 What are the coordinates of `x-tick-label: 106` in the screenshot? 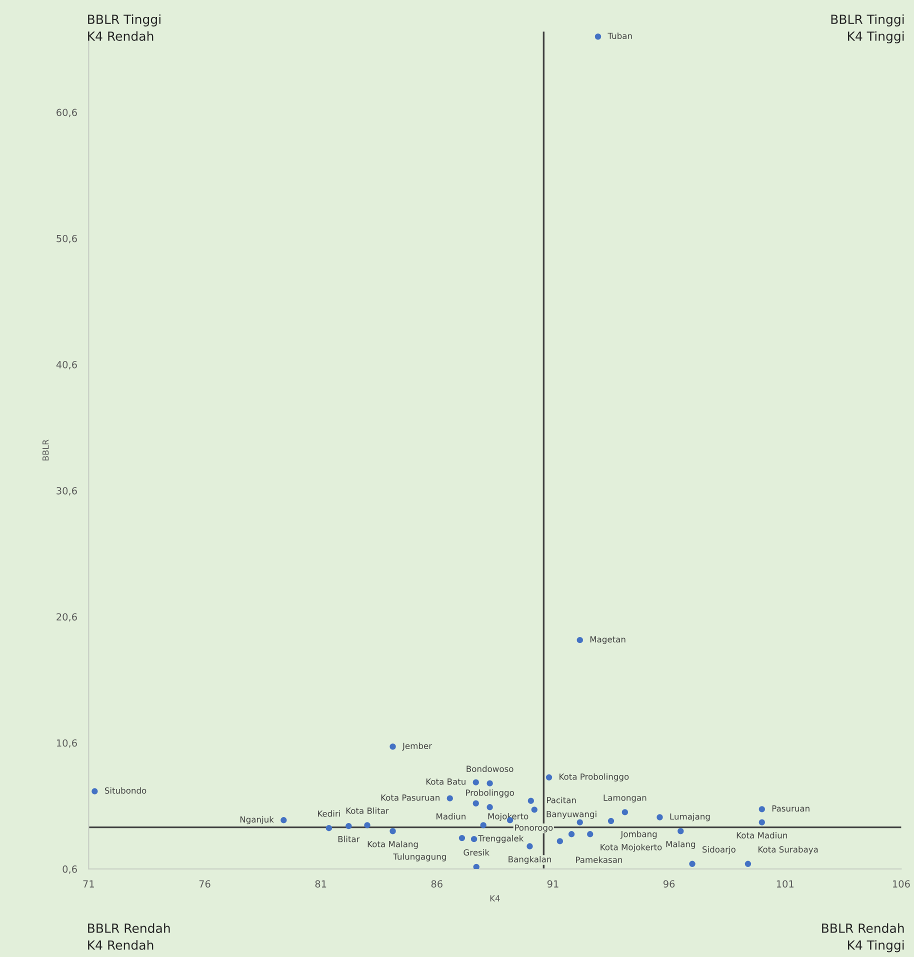 It's located at (901, 884).